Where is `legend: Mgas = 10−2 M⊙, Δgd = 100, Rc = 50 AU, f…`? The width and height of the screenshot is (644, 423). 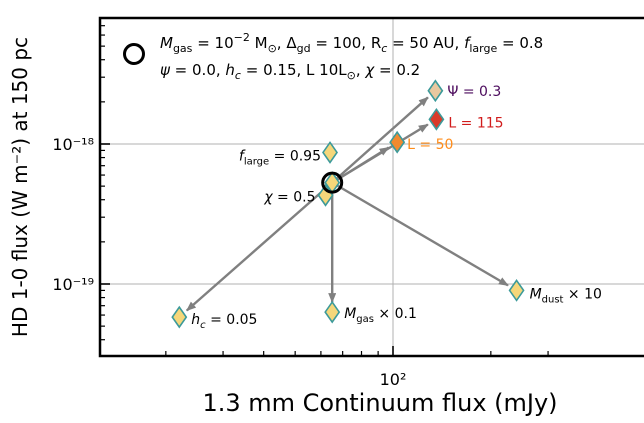 legend: Mgas = 10−2 M⊙, Δgd = 100, Rc = 50 AU, f… is located at coordinates (333, 56).